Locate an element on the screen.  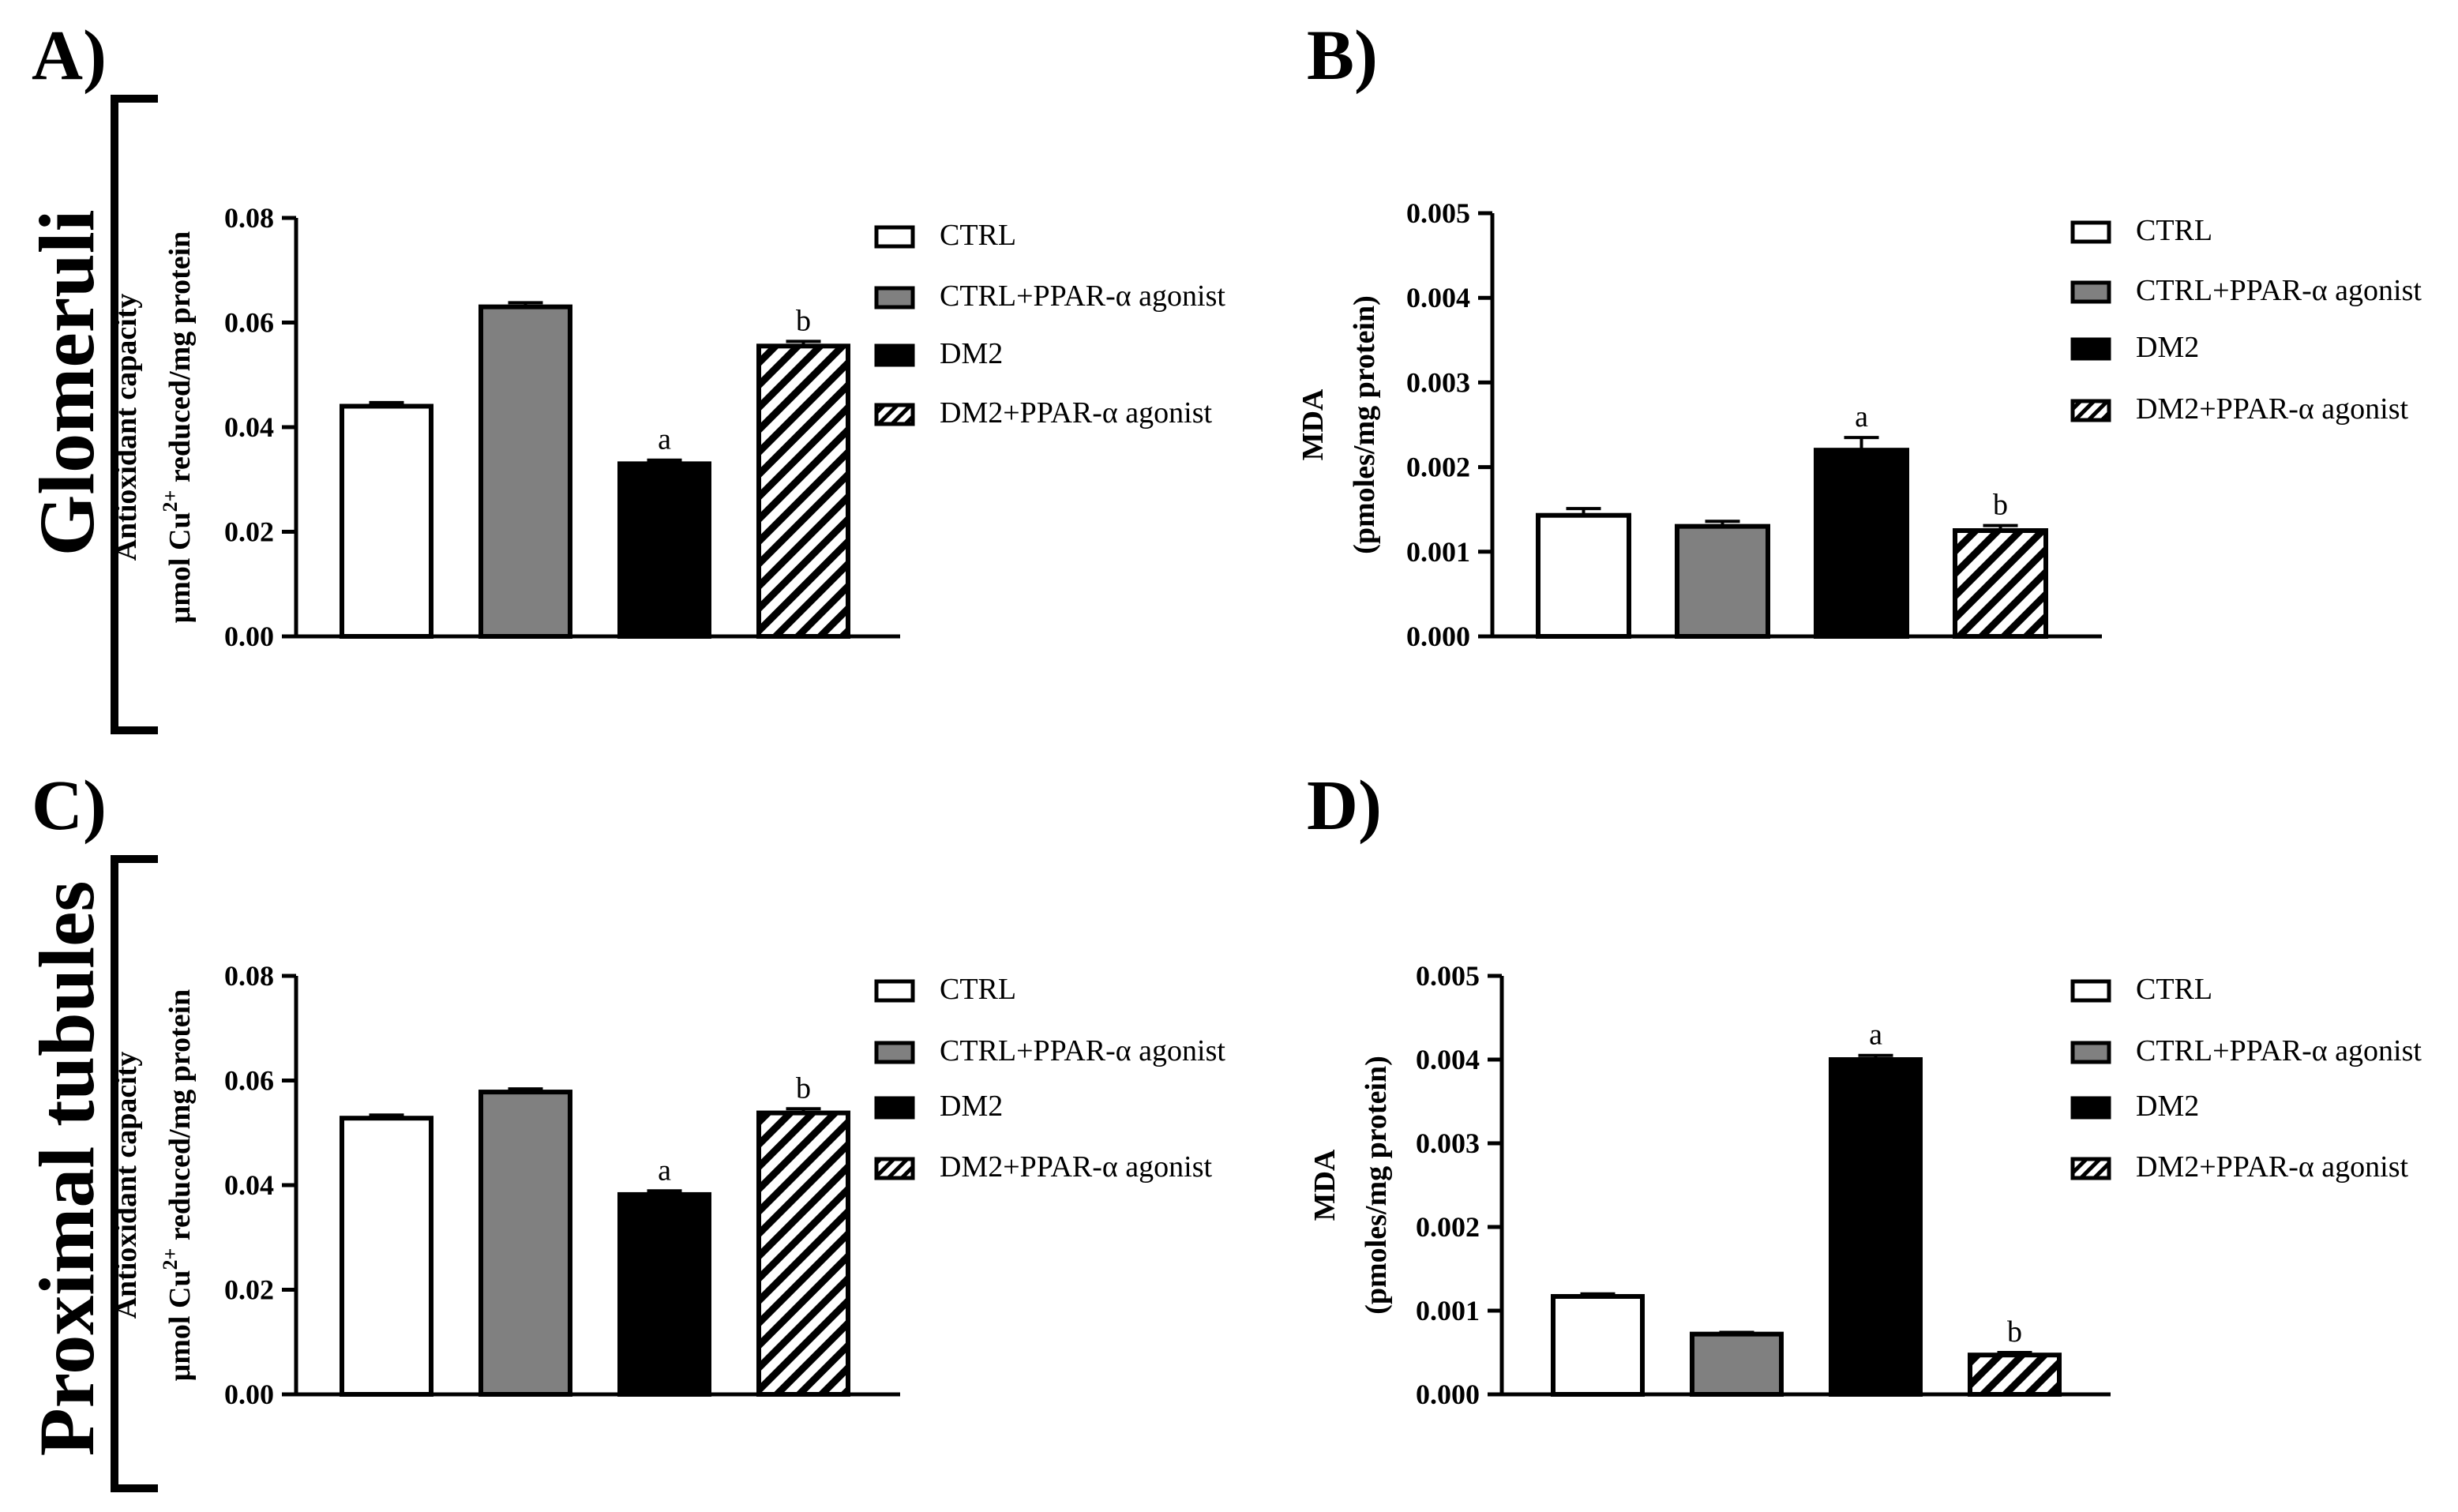
panel-label: C) is located at coordinates (69, 806).